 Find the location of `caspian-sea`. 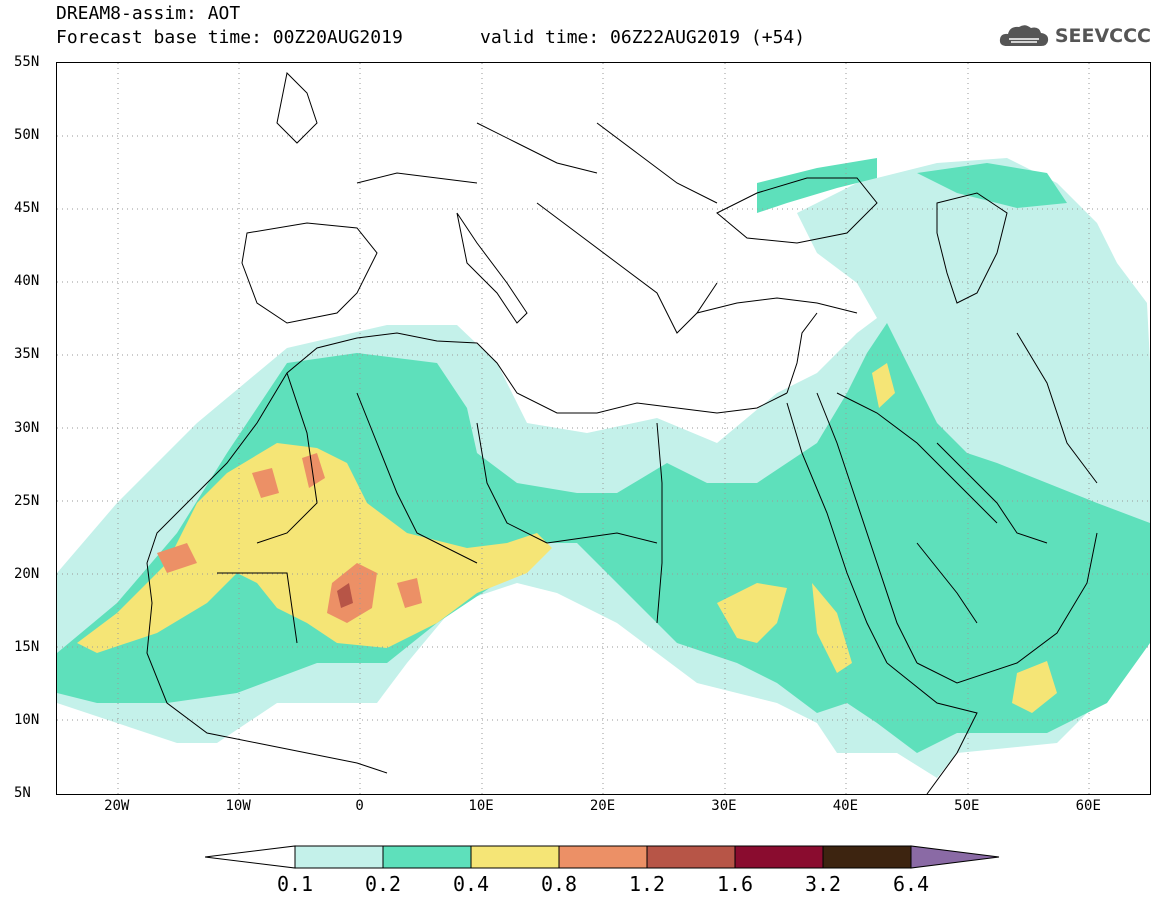

caspian-sea is located at coordinates (972, 248).